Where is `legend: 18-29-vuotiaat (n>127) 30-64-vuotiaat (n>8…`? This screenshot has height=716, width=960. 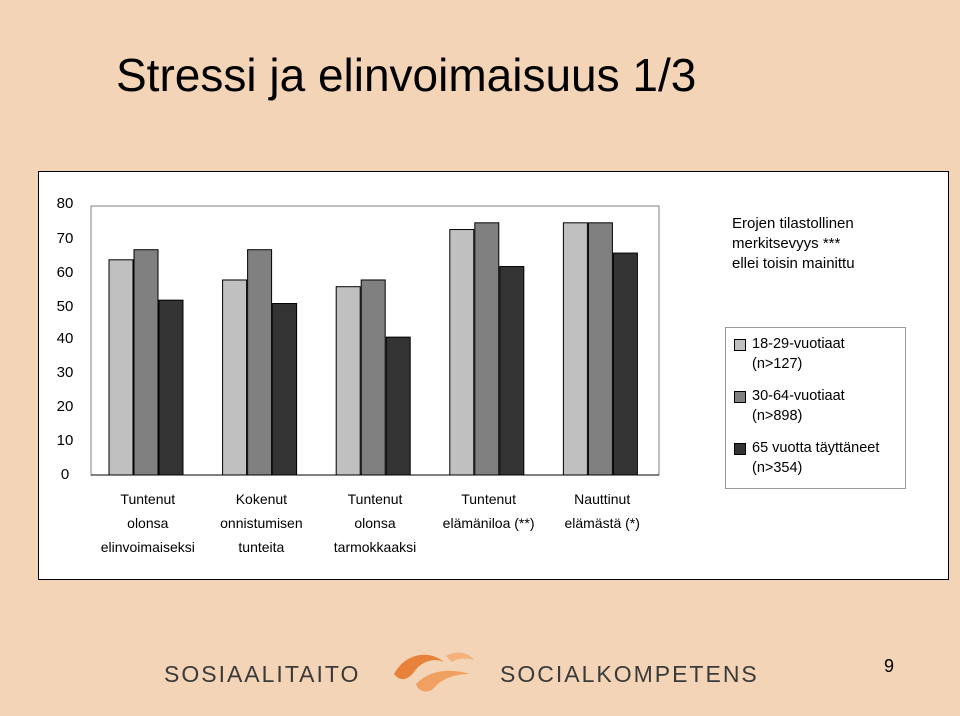 legend: 18-29-vuotiaat (n>127) 30-64-vuotiaat (n>8… is located at coordinates (815, 408).